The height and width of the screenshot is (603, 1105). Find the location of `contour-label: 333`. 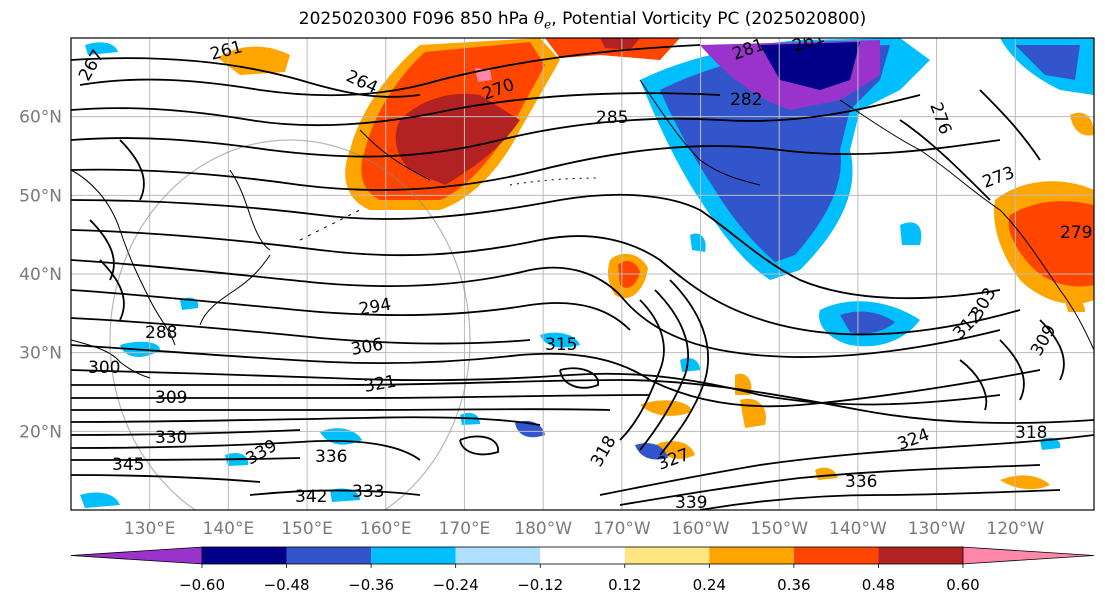

contour-label: 333 is located at coordinates (368, 492).